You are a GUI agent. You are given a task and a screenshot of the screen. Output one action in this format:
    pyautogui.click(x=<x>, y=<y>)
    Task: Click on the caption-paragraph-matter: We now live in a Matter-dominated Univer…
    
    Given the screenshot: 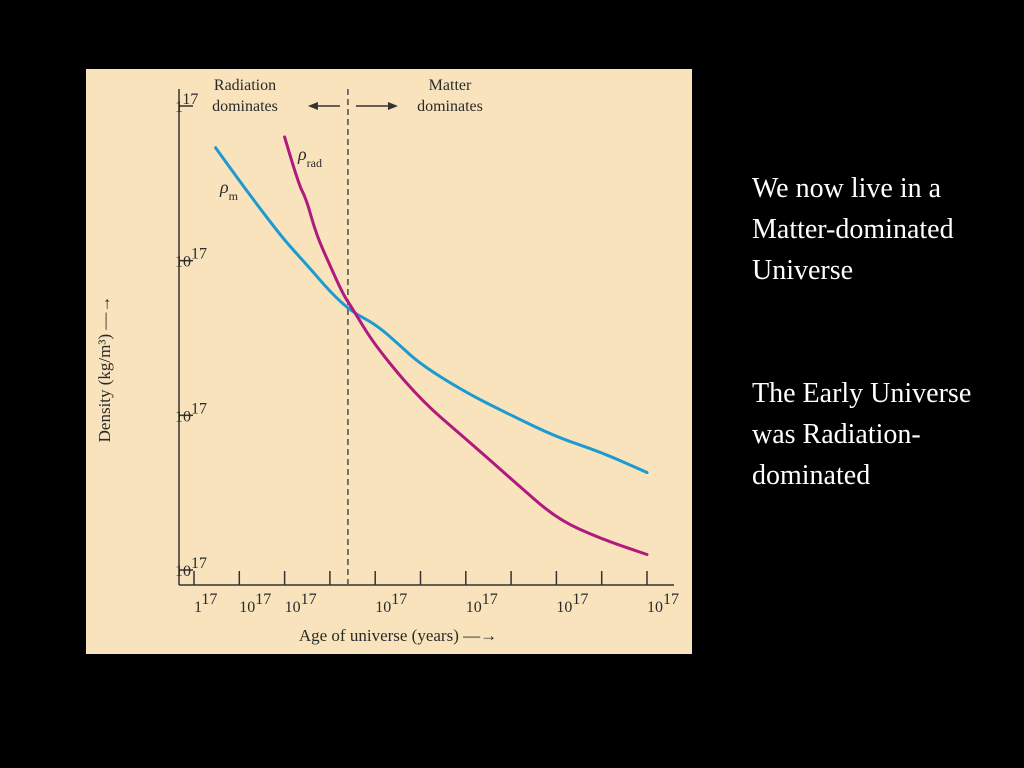 What is the action you would take?
    pyautogui.click(x=853, y=229)
    